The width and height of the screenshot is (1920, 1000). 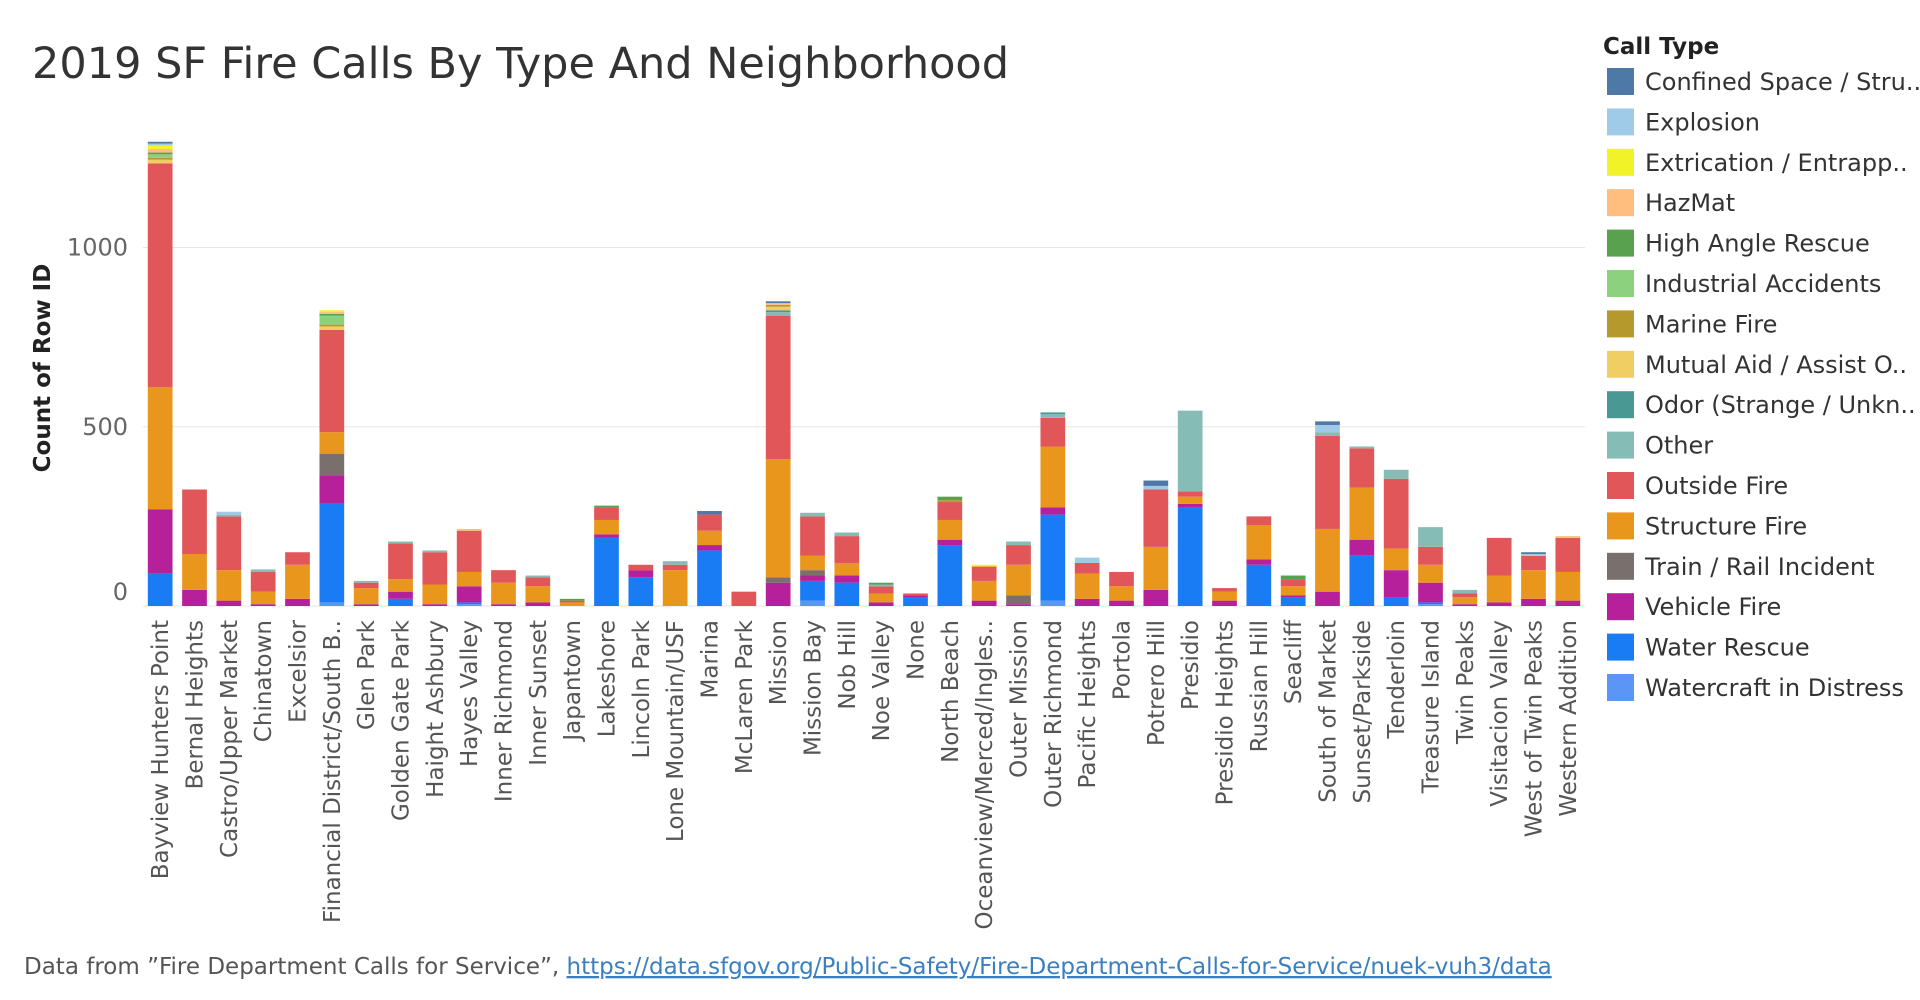 What do you see at coordinates (882, 680) in the screenshot?
I see `x-category-label: Noe Valley` at bounding box center [882, 680].